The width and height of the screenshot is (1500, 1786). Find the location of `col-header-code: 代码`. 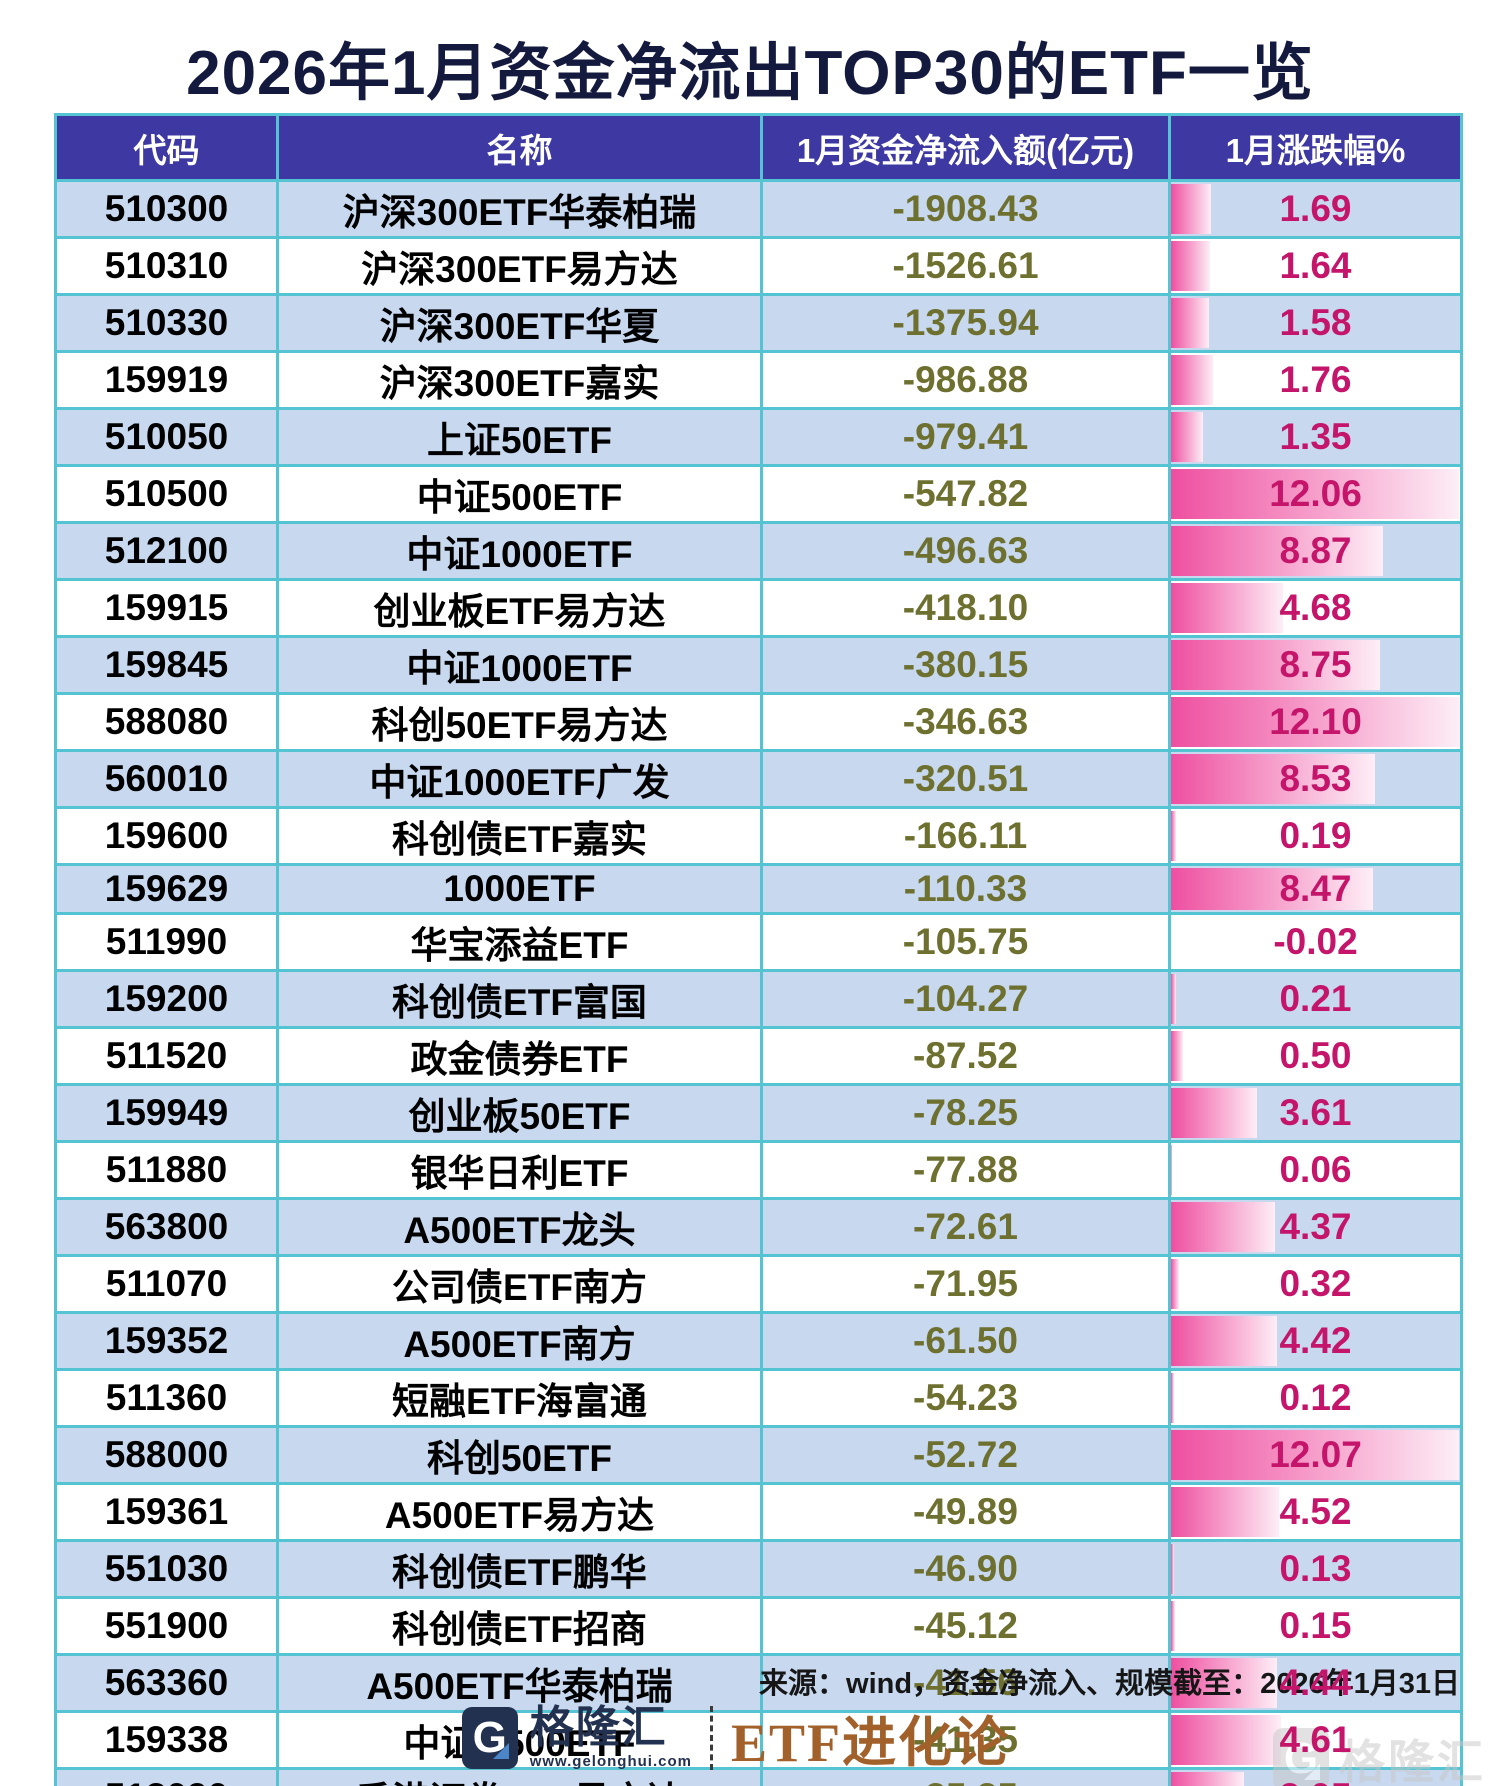

col-header-code: 代码 is located at coordinates (166, 147).